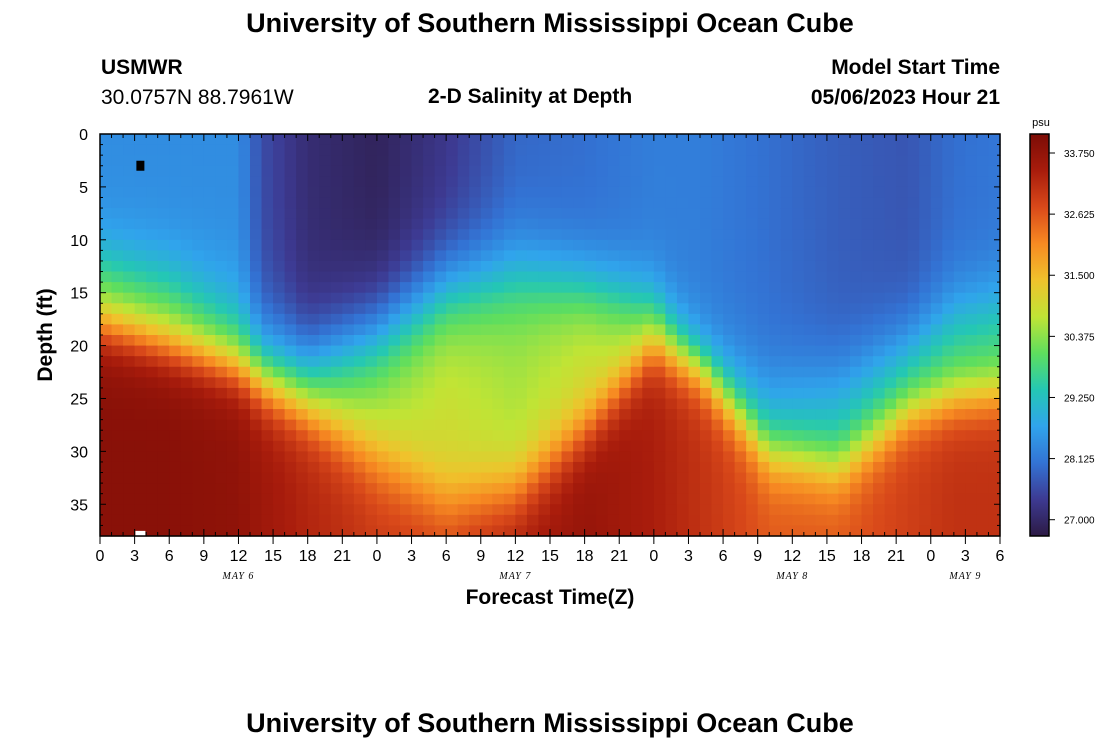 The width and height of the screenshot is (1100, 750). Describe the element at coordinates (792, 556) in the screenshot. I see `x-tick-label: 12` at that location.